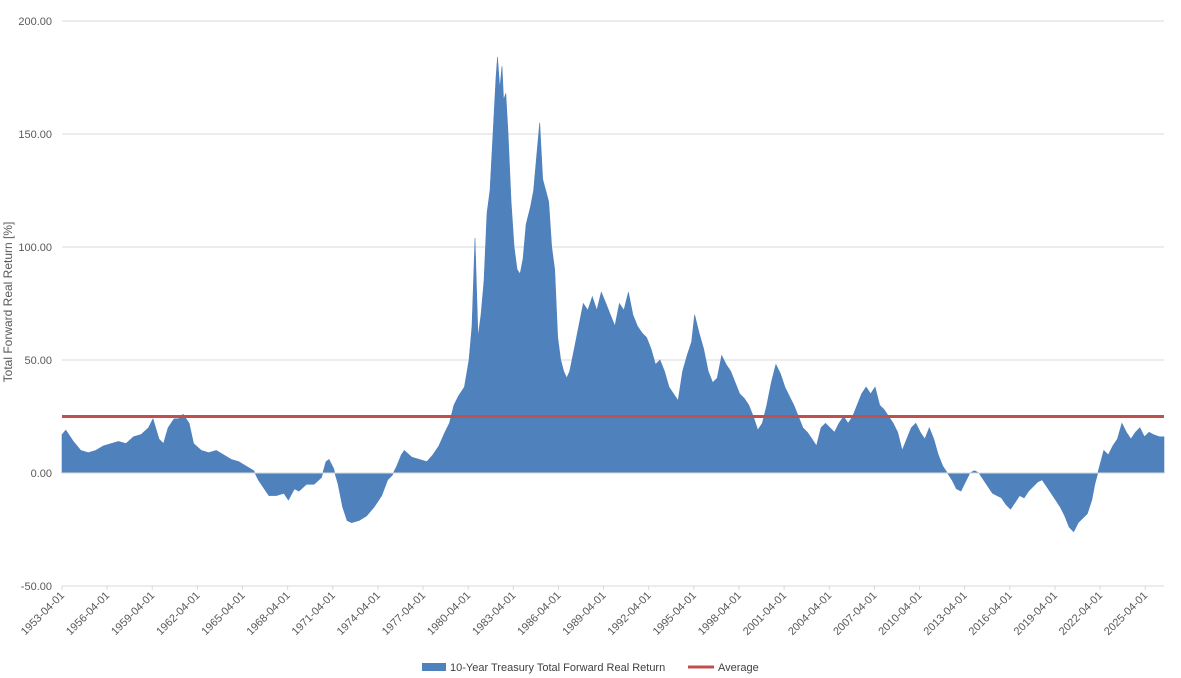 The image size is (1181, 678). Describe the element at coordinates (946, 614) in the screenshot. I see `x-tick-label: 2013-04-01` at that location.